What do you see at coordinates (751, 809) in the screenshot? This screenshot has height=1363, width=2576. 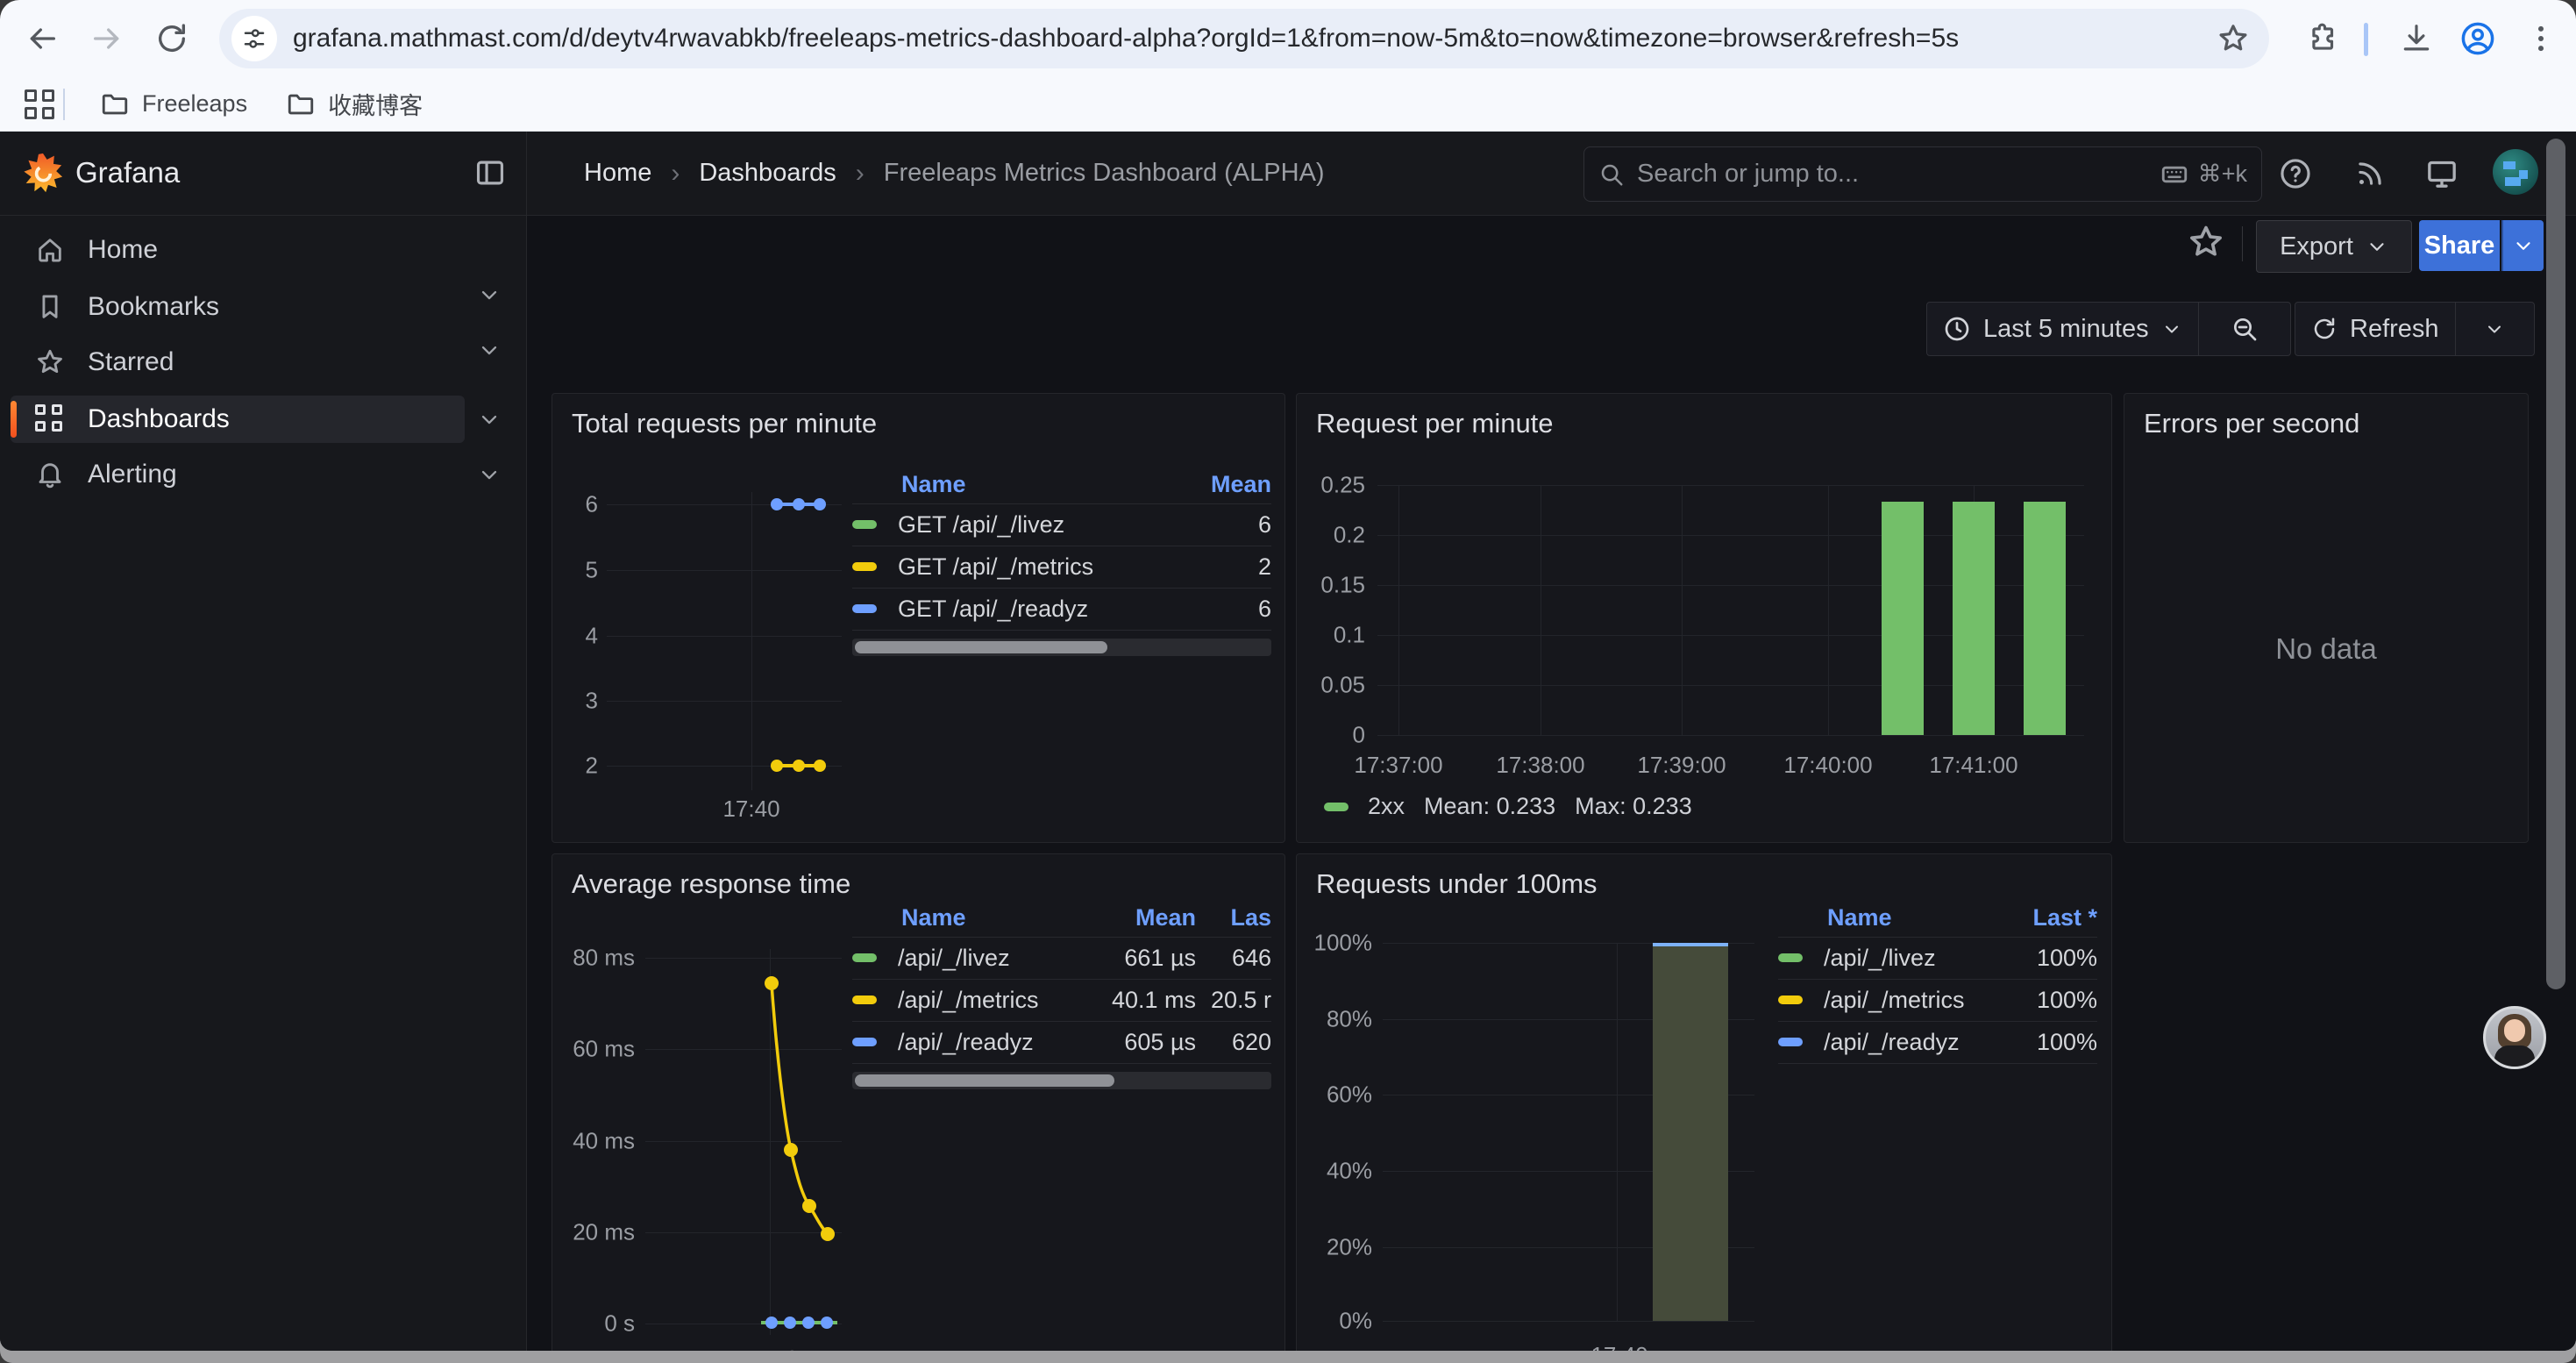 I see `x-tick: 17:40` at bounding box center [751, 809].